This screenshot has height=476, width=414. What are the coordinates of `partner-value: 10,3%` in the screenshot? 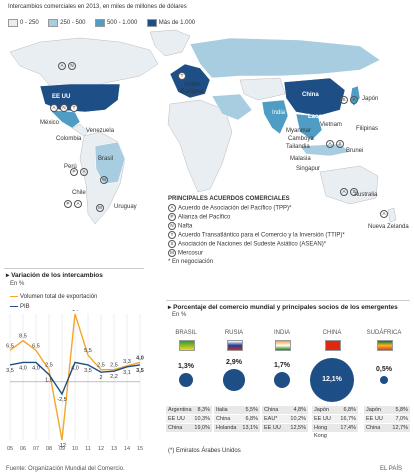 It's located at (202, 419).